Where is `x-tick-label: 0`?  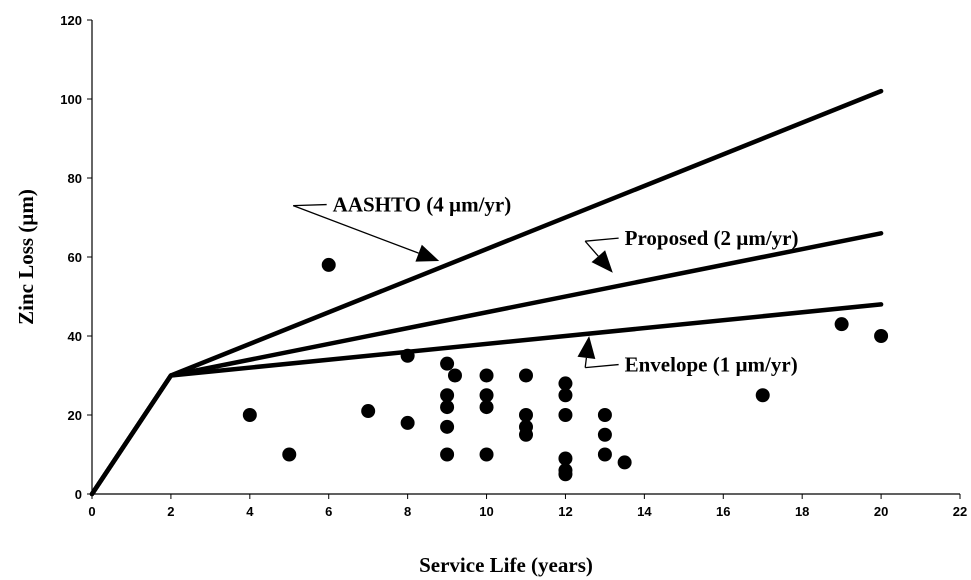
x-tick-label: 0 is located at coordinates (91, 511).